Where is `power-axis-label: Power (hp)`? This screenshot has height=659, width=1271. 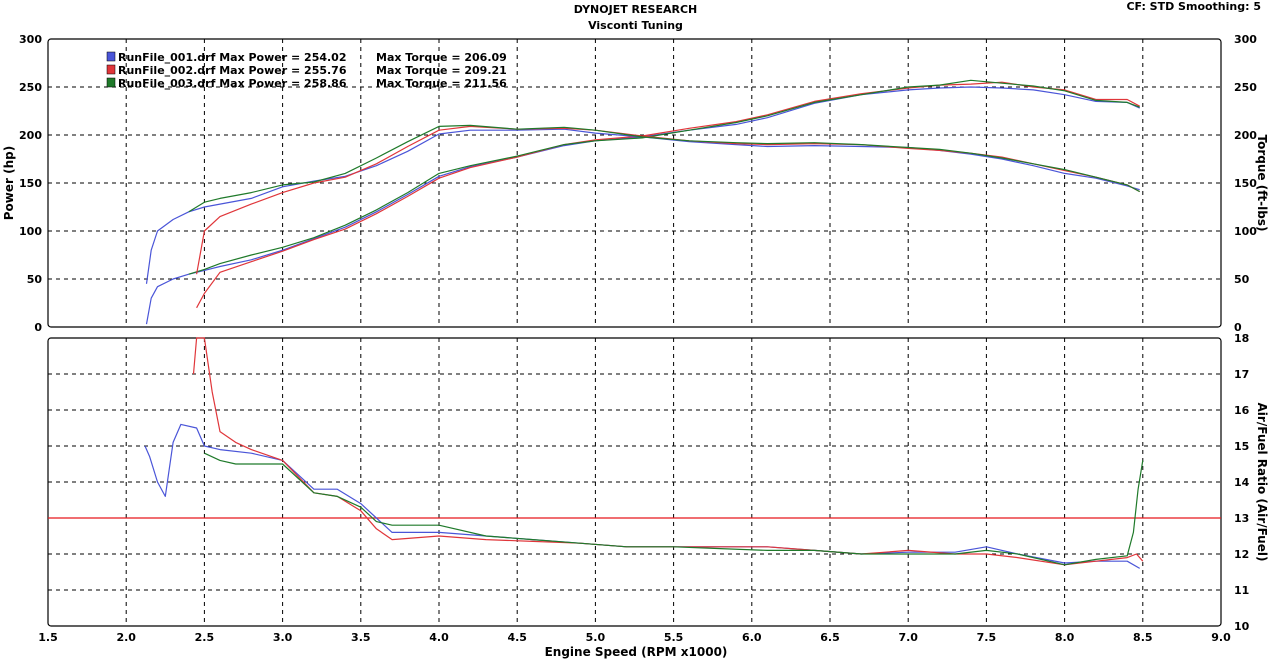
power-axis-label: Power (hp) is located at coordinates (9, 183).